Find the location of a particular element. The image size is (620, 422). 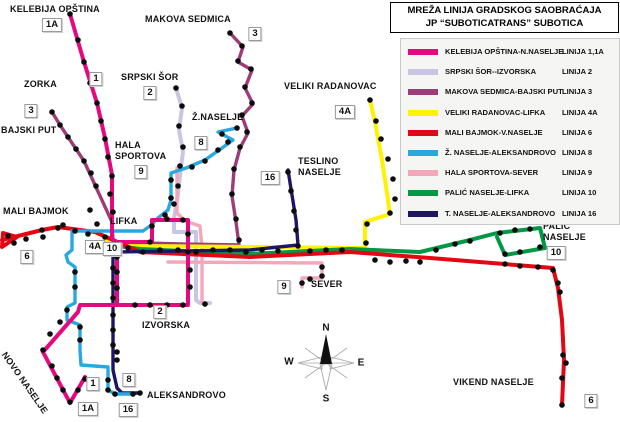

legend-route-name: T. NASELJE-ALEKSANDROVO is located at coordinates (500, 213).